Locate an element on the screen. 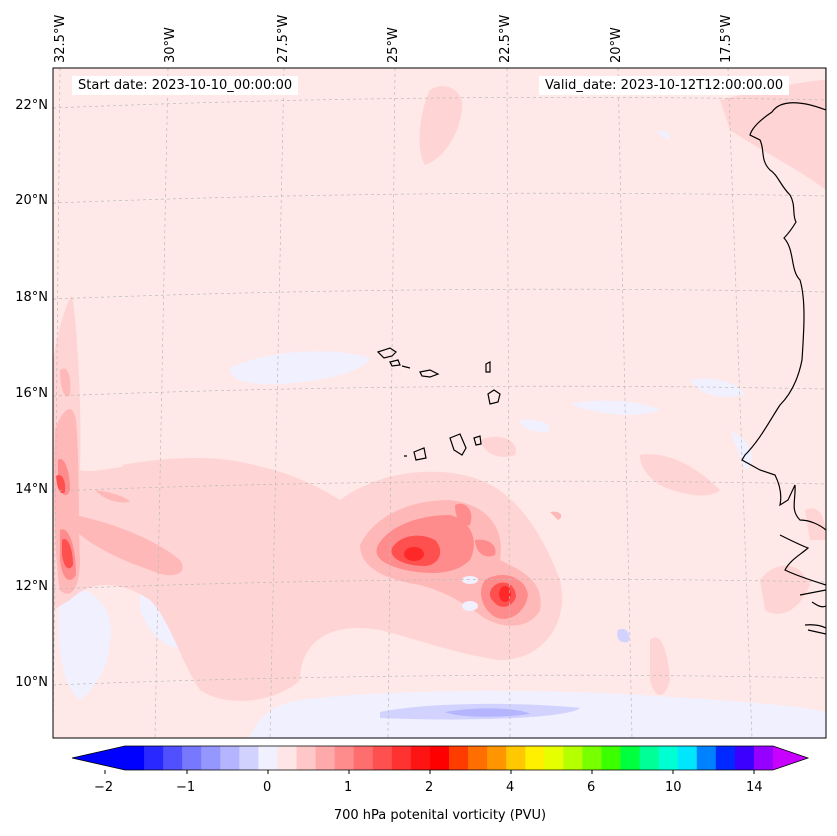 The height and width of the screenshot is (836, 837). lon-label: 17.5°W is located at coordinates (726, 38).